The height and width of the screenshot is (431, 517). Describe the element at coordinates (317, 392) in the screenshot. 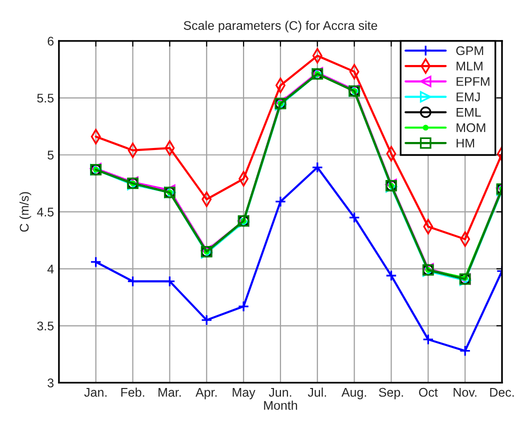

I see `x-tick-label: Jul.` at that location.